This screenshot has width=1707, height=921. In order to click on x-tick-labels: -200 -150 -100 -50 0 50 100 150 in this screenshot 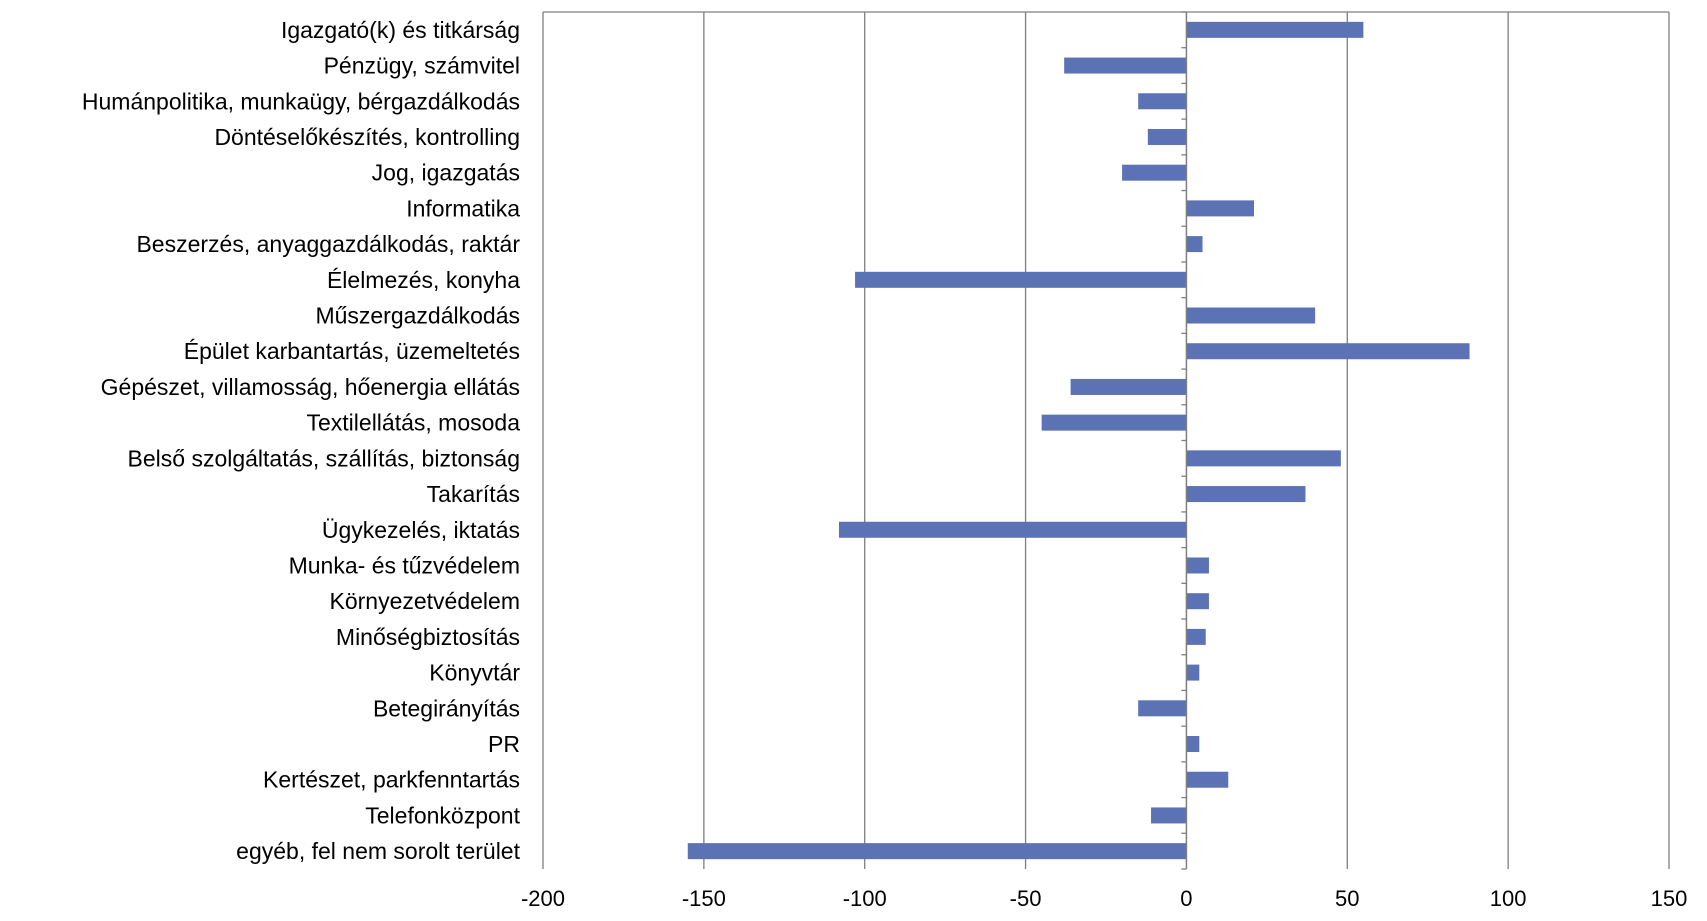, I will do `click(1104, 898)`.